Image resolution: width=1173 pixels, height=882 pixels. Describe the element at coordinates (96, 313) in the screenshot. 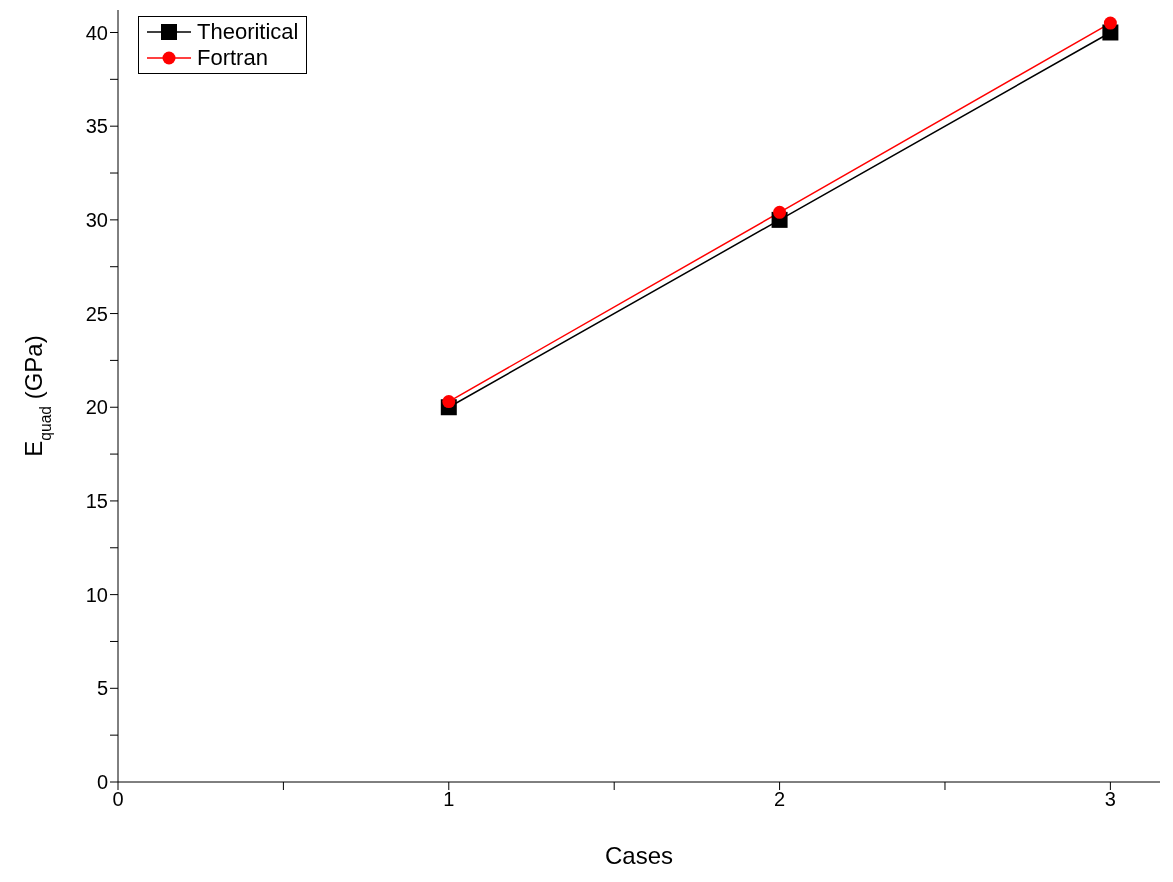

I see `y-tick-label: 25` at that location.